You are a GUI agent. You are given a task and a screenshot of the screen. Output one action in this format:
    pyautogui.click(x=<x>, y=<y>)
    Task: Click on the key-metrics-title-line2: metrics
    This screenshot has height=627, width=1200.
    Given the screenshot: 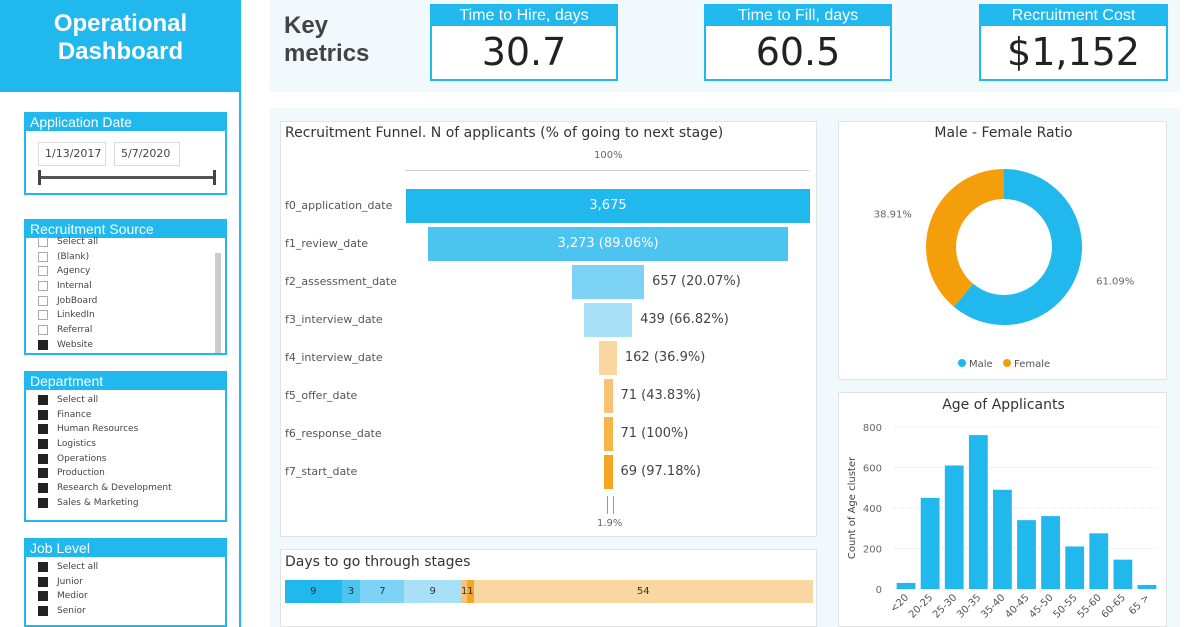 What is the action you would take?
    pyautogui.click(x=327, y=53)
    